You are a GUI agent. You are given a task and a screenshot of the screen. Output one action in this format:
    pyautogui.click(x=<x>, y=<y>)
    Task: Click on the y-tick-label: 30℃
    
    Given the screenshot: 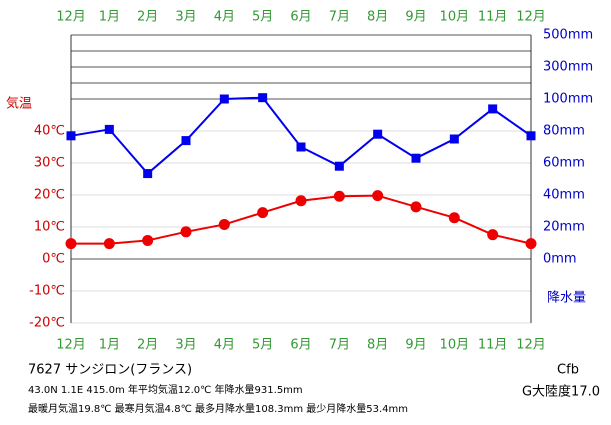 What is the action you would take?
    pyautogui.click(x=49, y=163)
    